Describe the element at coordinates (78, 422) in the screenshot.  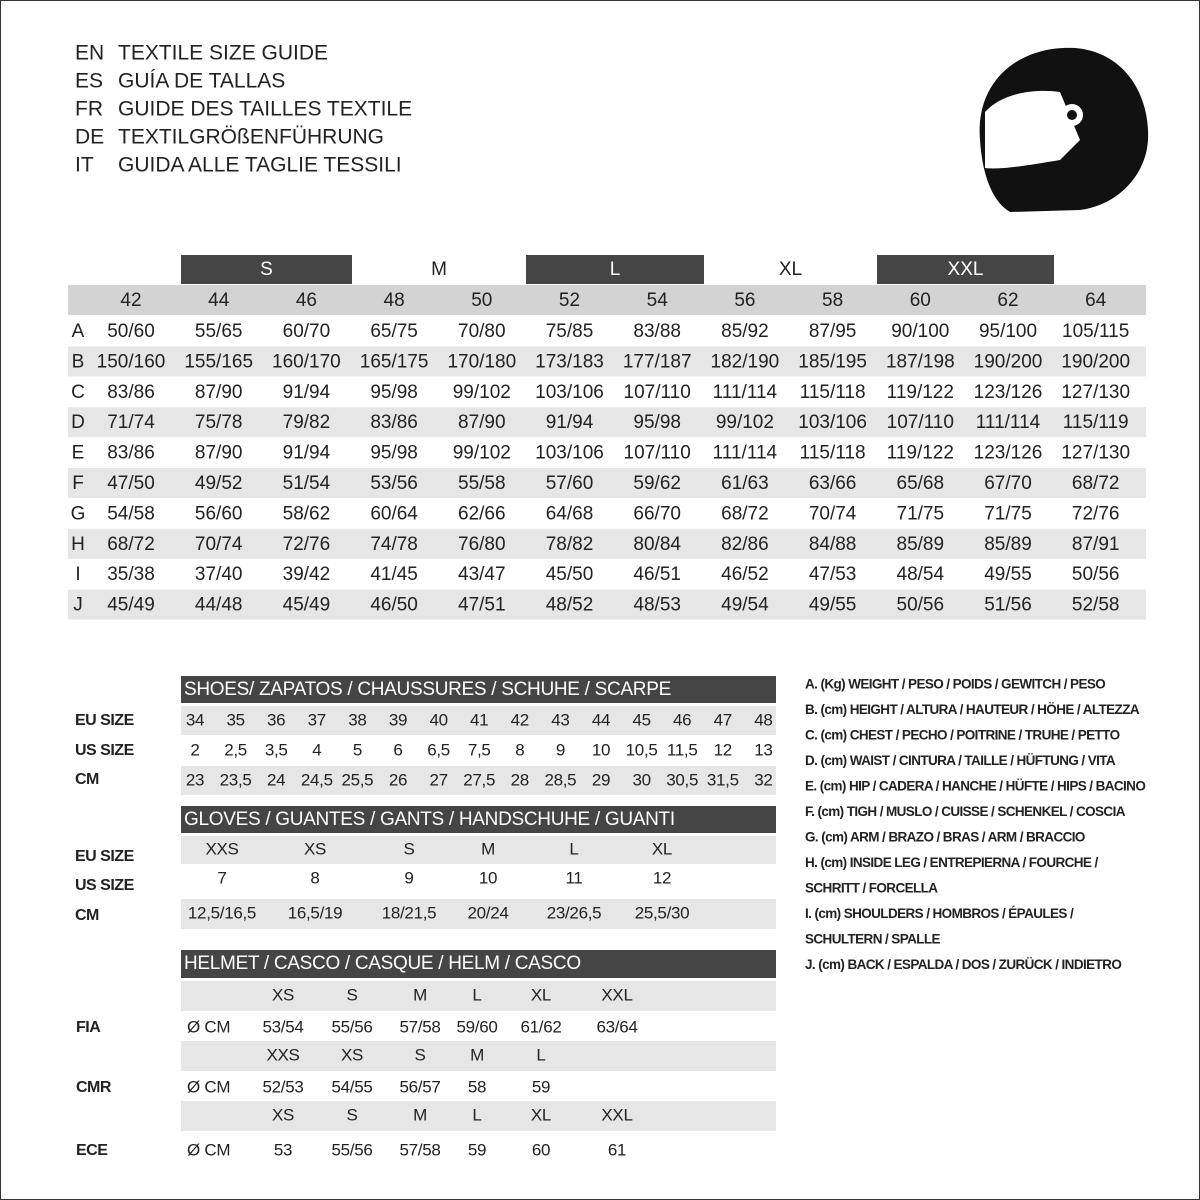
I see `row-letter: D` at that location.